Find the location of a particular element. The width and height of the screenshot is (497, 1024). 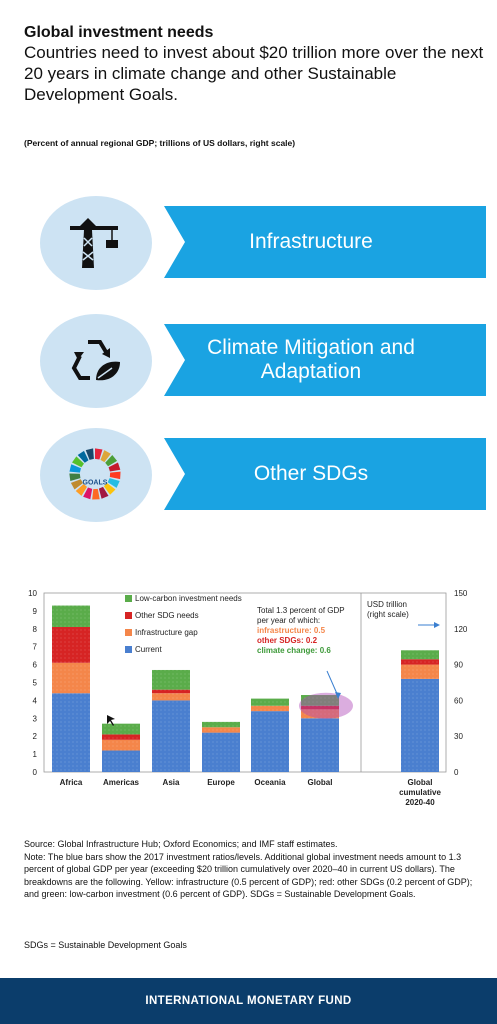

footer-label: INTERNATIONAL MONETARY FUND is located at coordinates (248, 1001).